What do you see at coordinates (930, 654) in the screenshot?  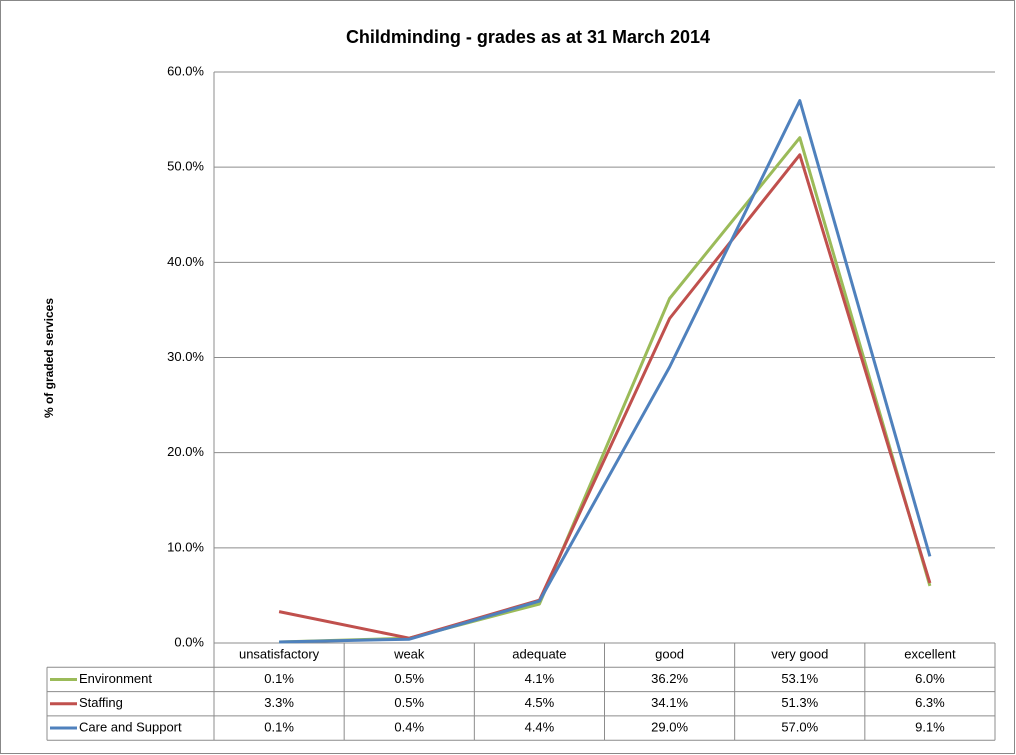 I see `x-tick-label: excellent` at bounding box center [930, 654].